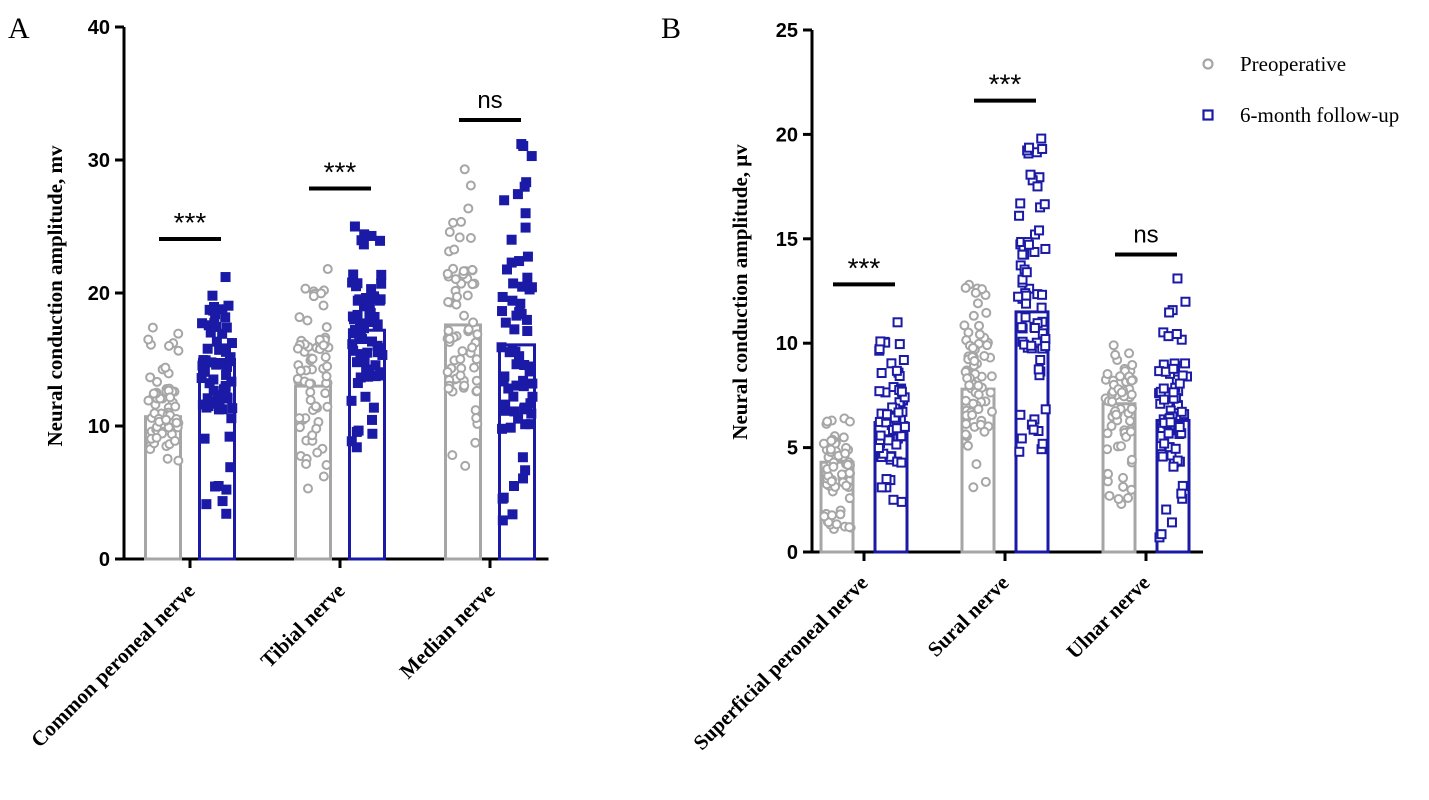 The width and height of the screenshot is (1429, 800). I want to click on y-tick-label: 10, so click(99, 427).